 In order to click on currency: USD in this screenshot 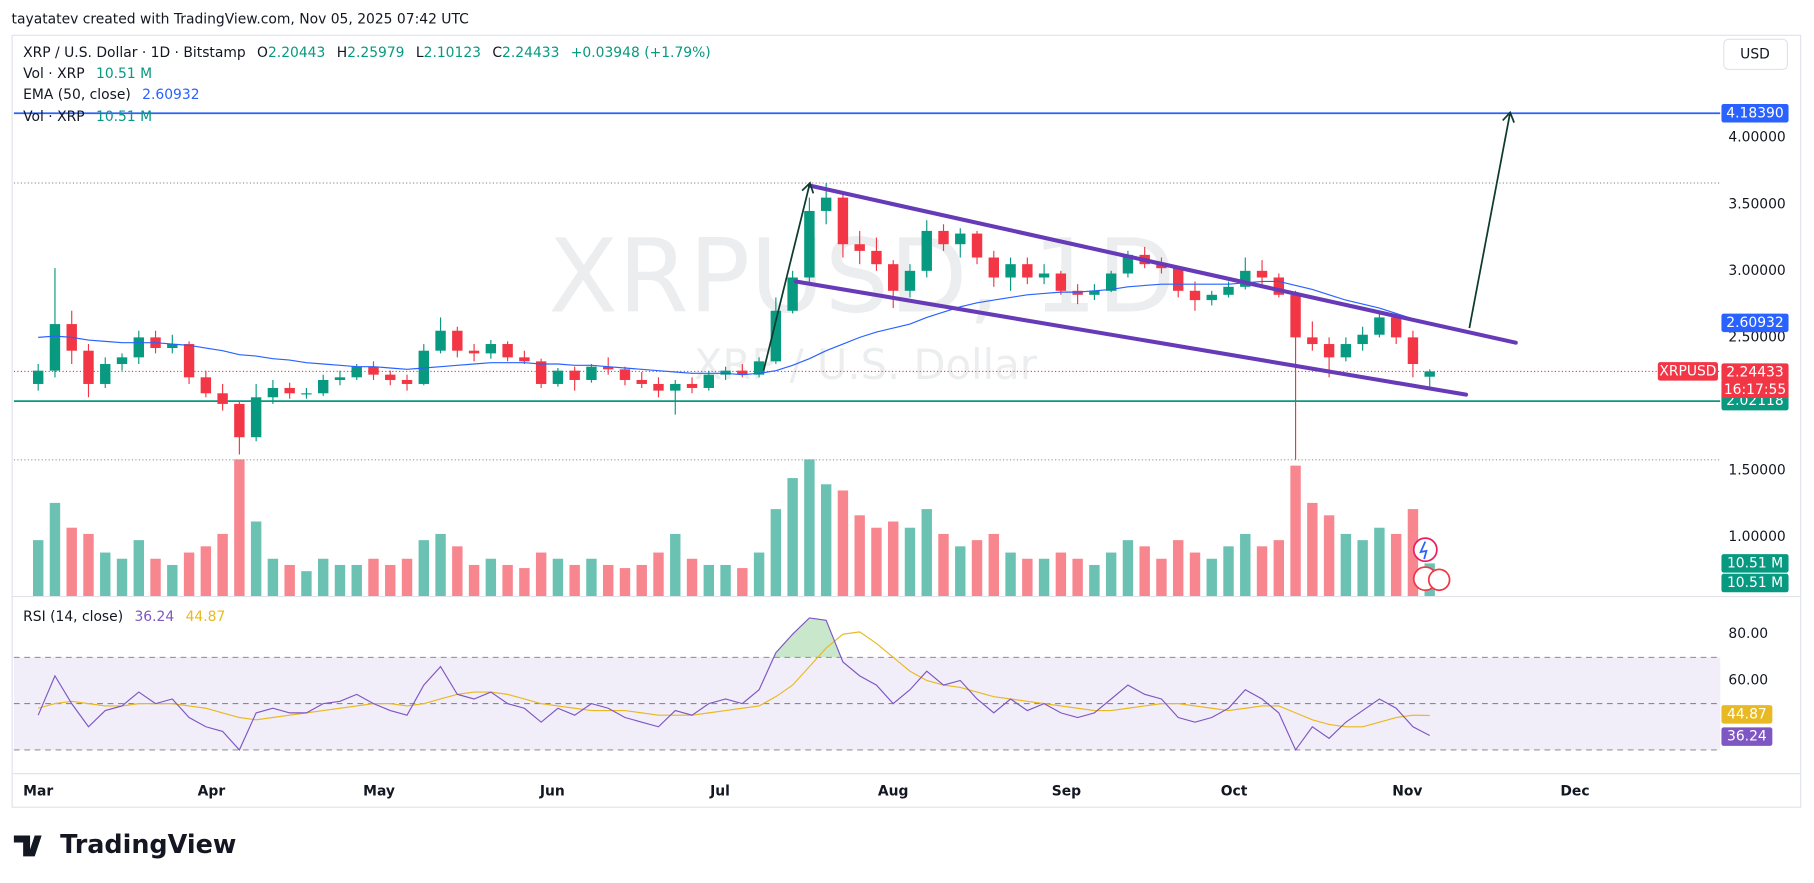, I will do `click(1755, 54)`.